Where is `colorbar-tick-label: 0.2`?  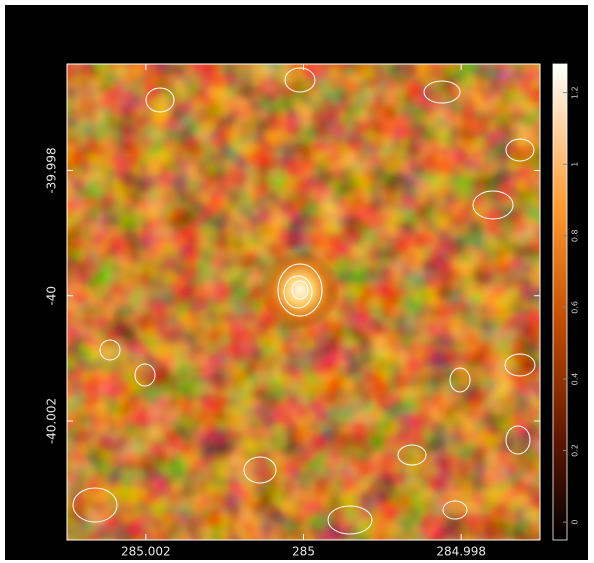 colorbar-tick-label: 0.2 is located at coordinates (575, 450).